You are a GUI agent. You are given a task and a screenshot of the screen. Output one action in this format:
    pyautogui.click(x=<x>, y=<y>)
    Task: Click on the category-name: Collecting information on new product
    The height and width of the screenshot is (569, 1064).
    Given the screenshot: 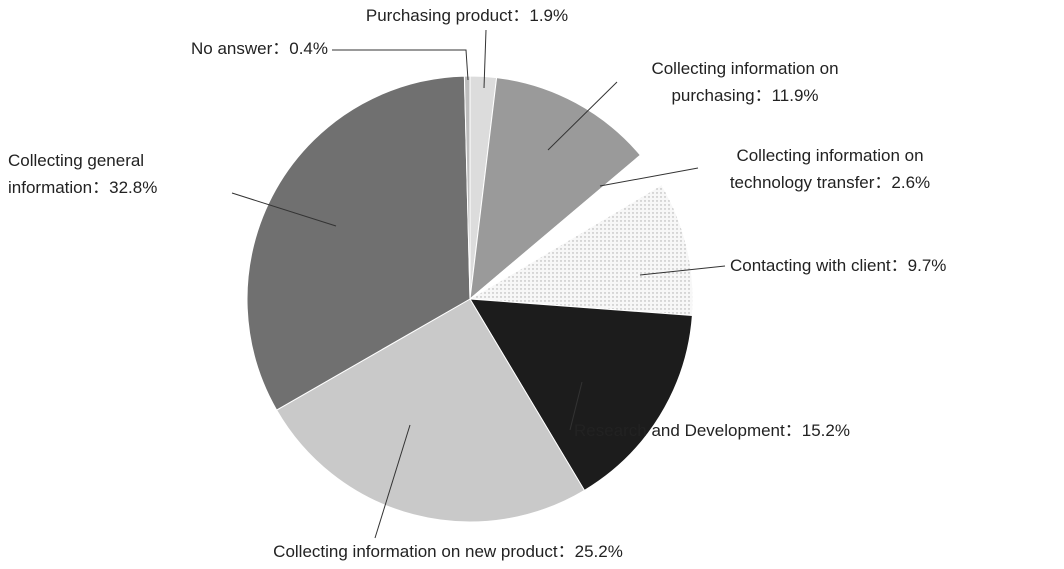 What is the action you would take?
    pyautogui.click(x=415, y=551)
    